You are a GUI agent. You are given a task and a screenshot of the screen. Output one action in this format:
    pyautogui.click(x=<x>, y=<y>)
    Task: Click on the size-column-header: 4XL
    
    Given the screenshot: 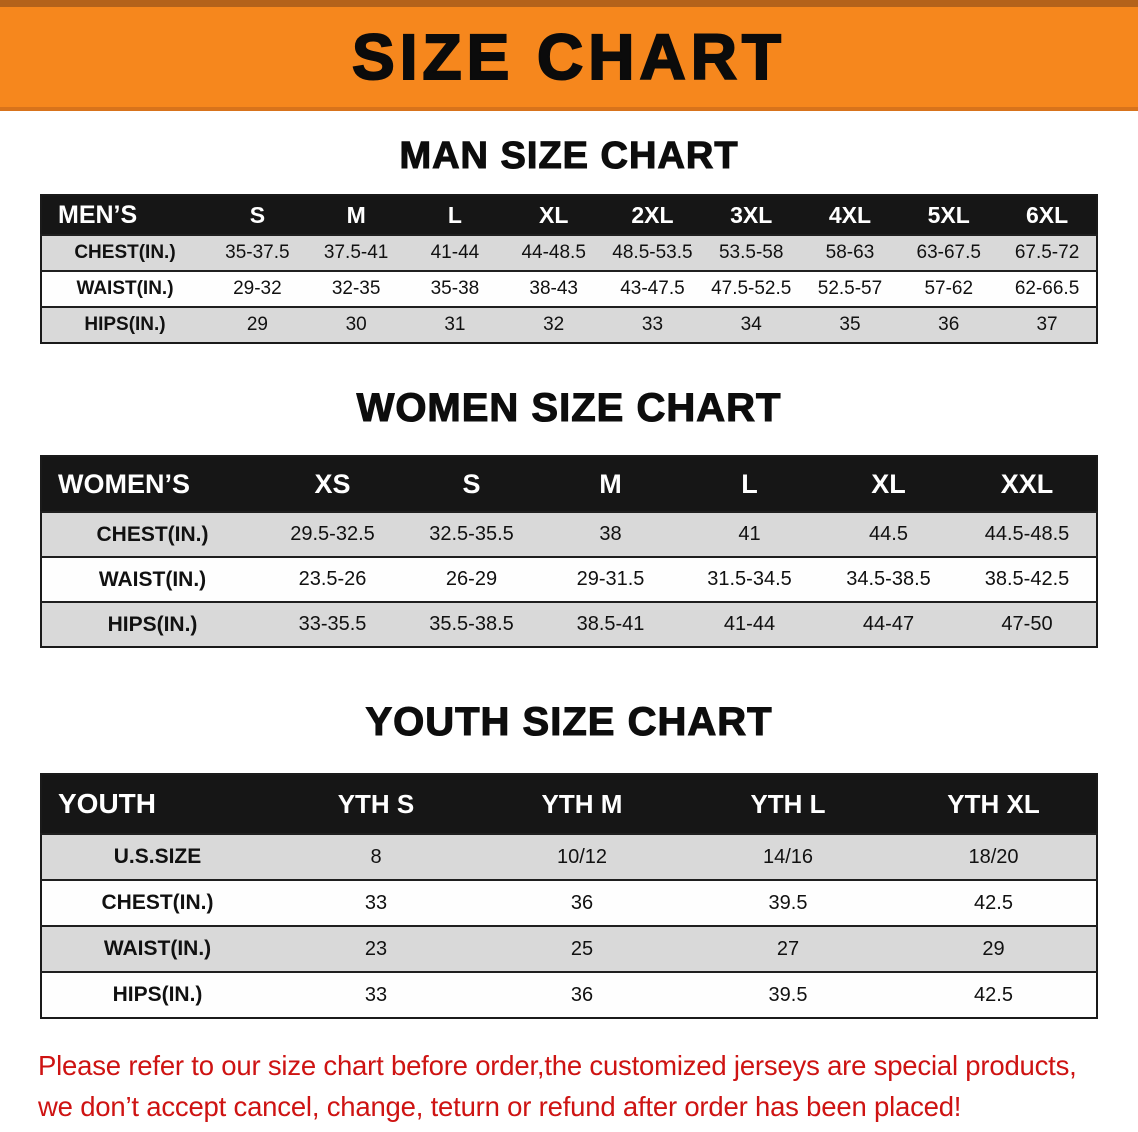 What is the action you would take?
    pyautogui.click(x=850, y=214)
    